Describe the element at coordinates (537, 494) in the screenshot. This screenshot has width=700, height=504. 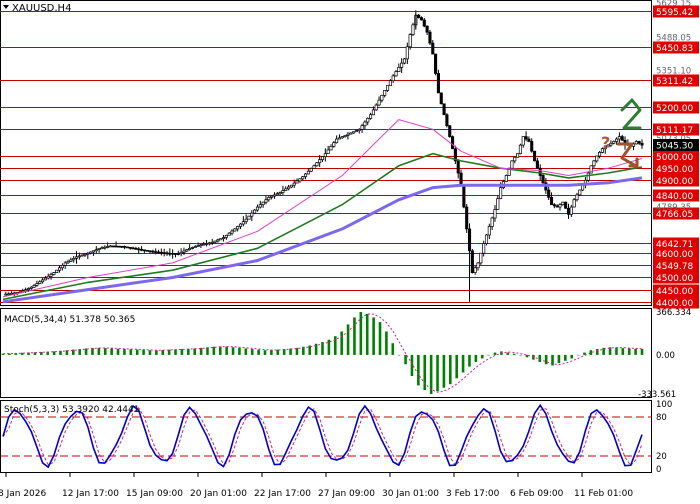
I see `time-tick-8: 6 Feb 09:00` at that location.